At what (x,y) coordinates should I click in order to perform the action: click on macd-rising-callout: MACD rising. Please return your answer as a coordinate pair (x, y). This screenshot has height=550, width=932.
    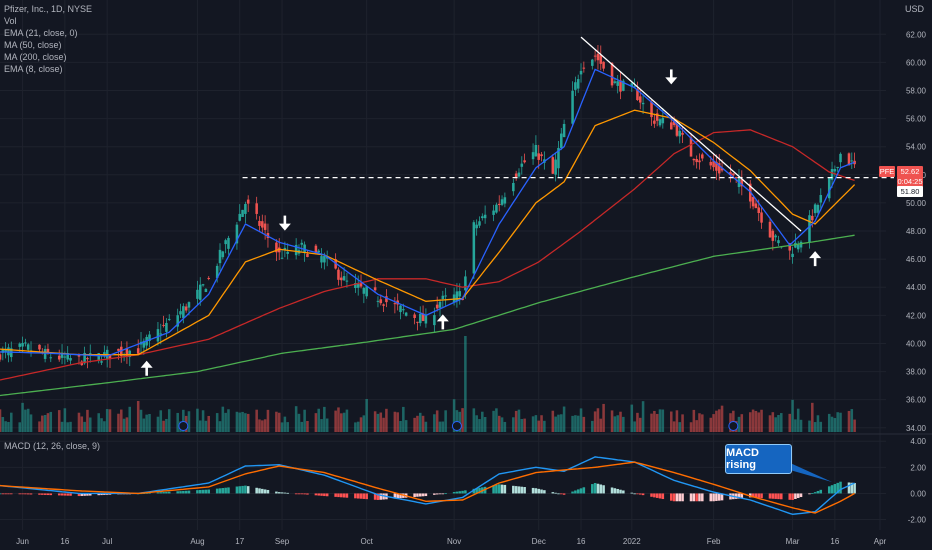
    Looking at the image, I should click on (758, 459).